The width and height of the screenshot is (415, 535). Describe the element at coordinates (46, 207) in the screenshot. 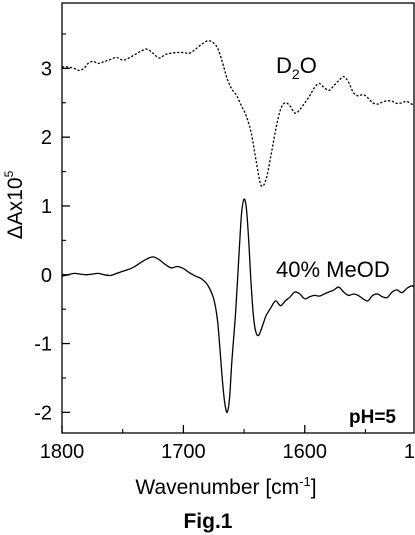

I see `y-tick-label: 1` at that location.